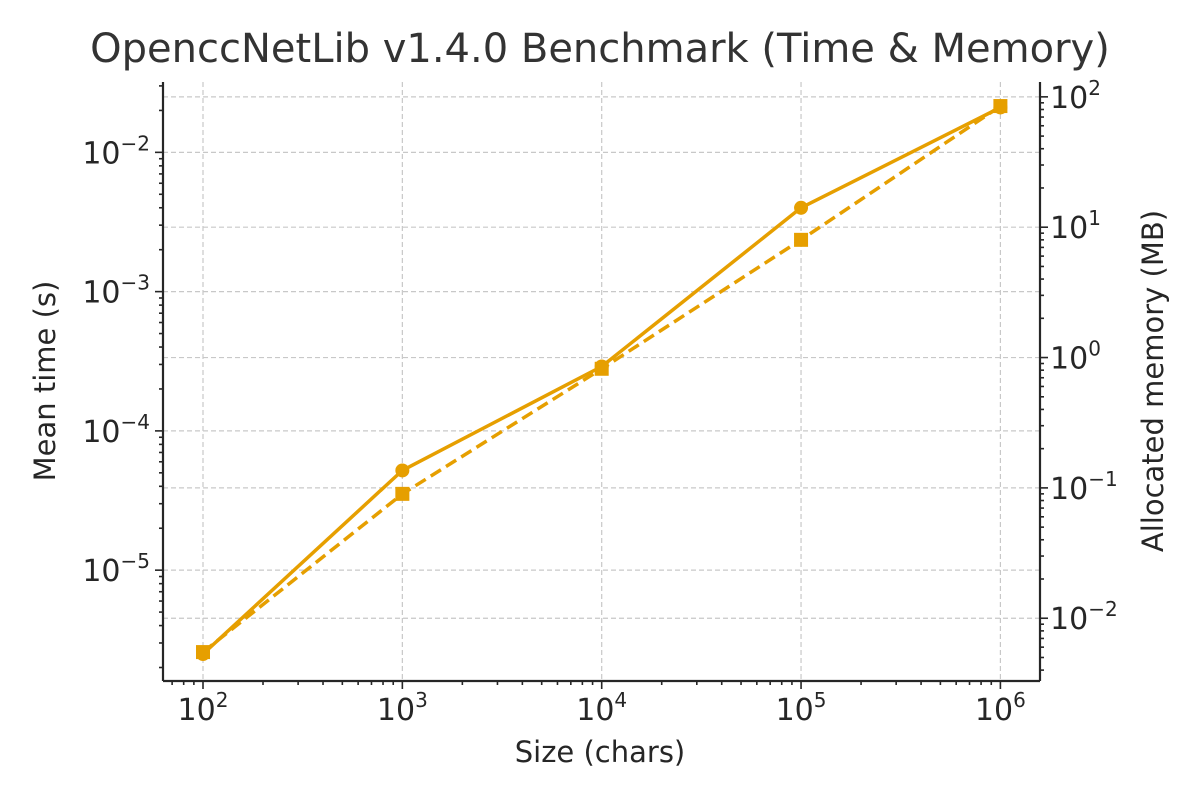 The image size is (1200, 800). Describe the element at coordinates (1000, 708) in the screenshot. I see `x-tick-label: 10⁶` at that location.